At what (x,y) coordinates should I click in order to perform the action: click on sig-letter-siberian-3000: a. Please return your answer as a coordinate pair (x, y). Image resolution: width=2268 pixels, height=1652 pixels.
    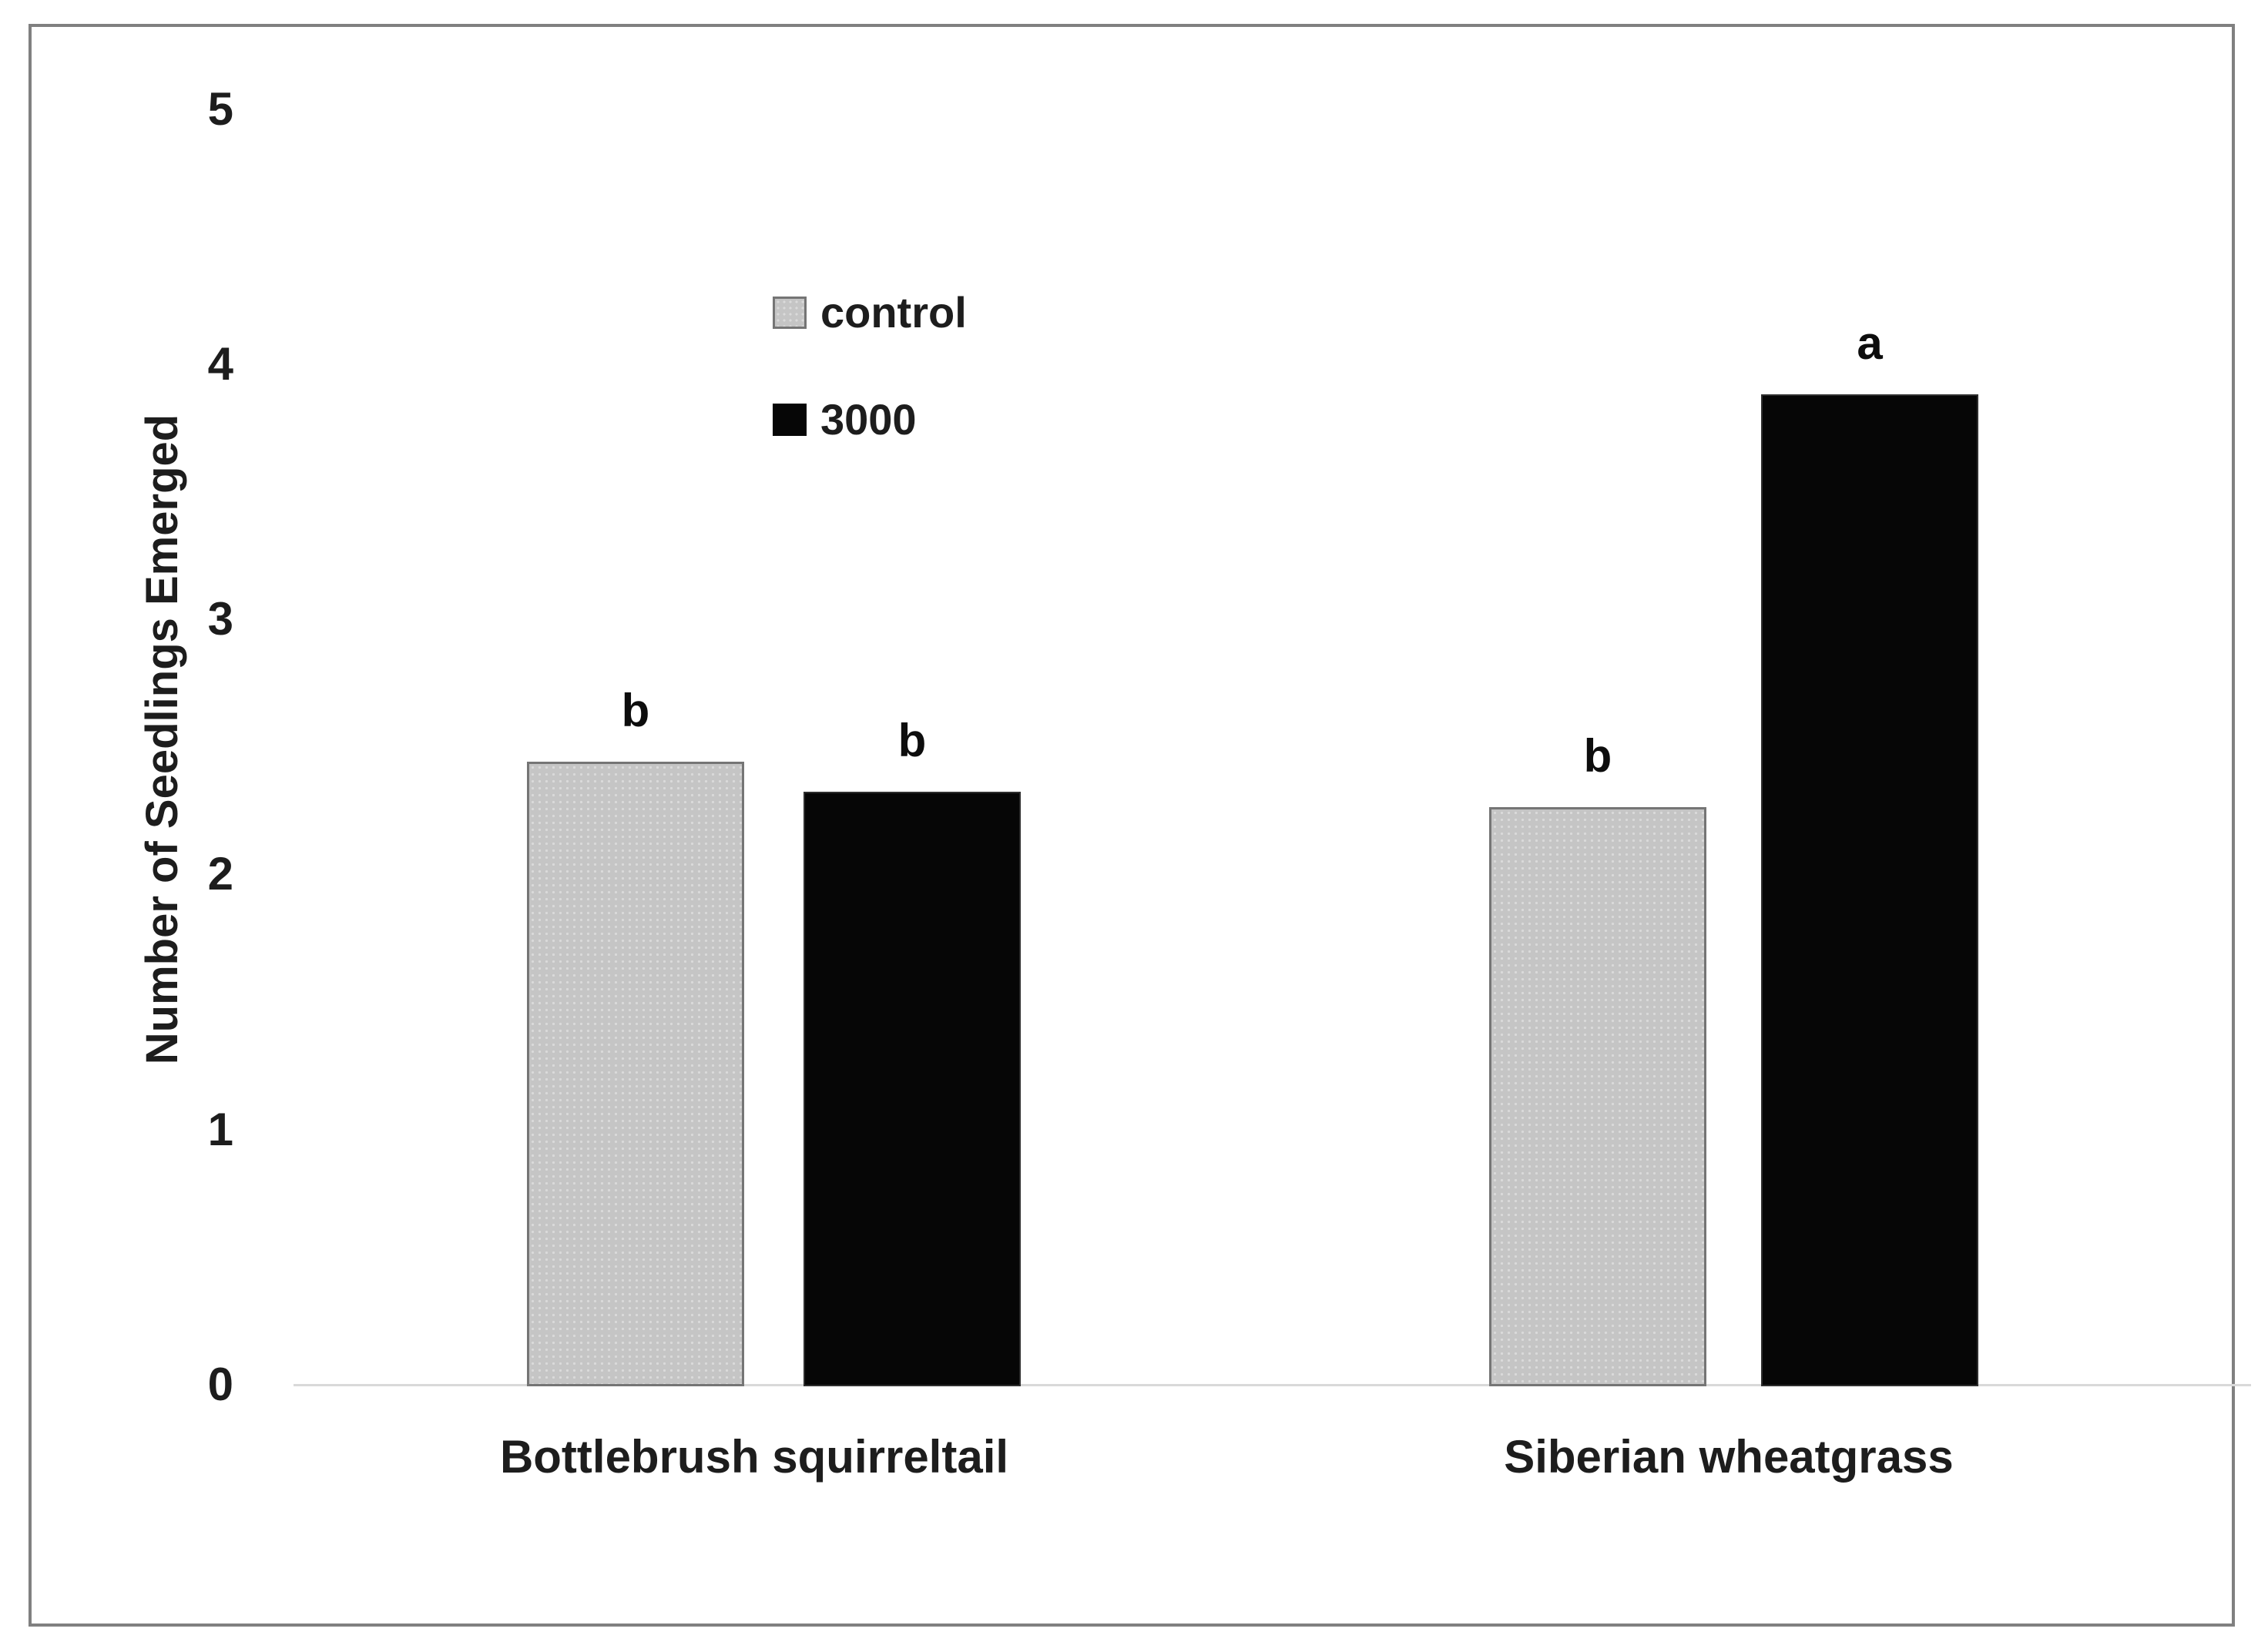
    Looking at the image, I should click on (1870, 343).